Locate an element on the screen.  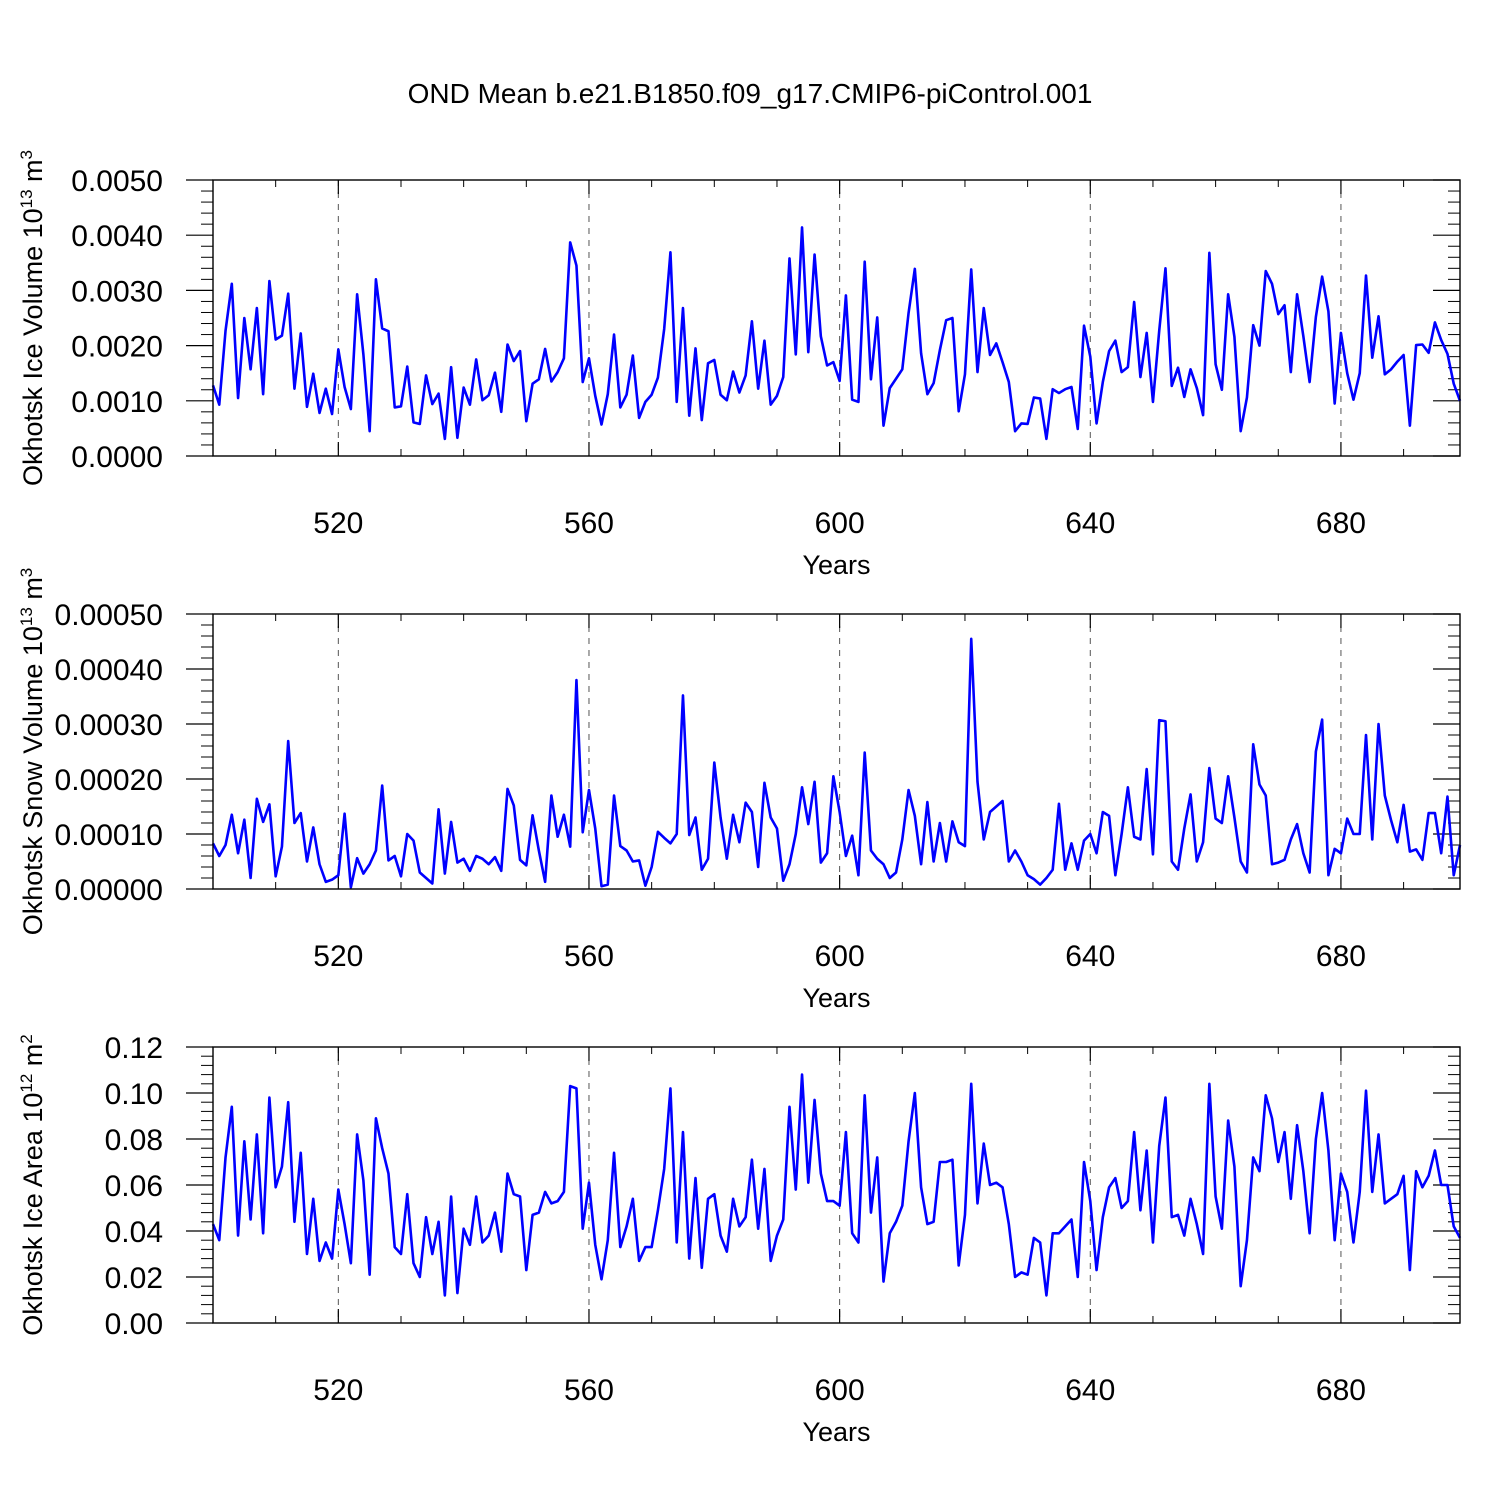
ice-area-series-line is located at coordinates (836, 1185).